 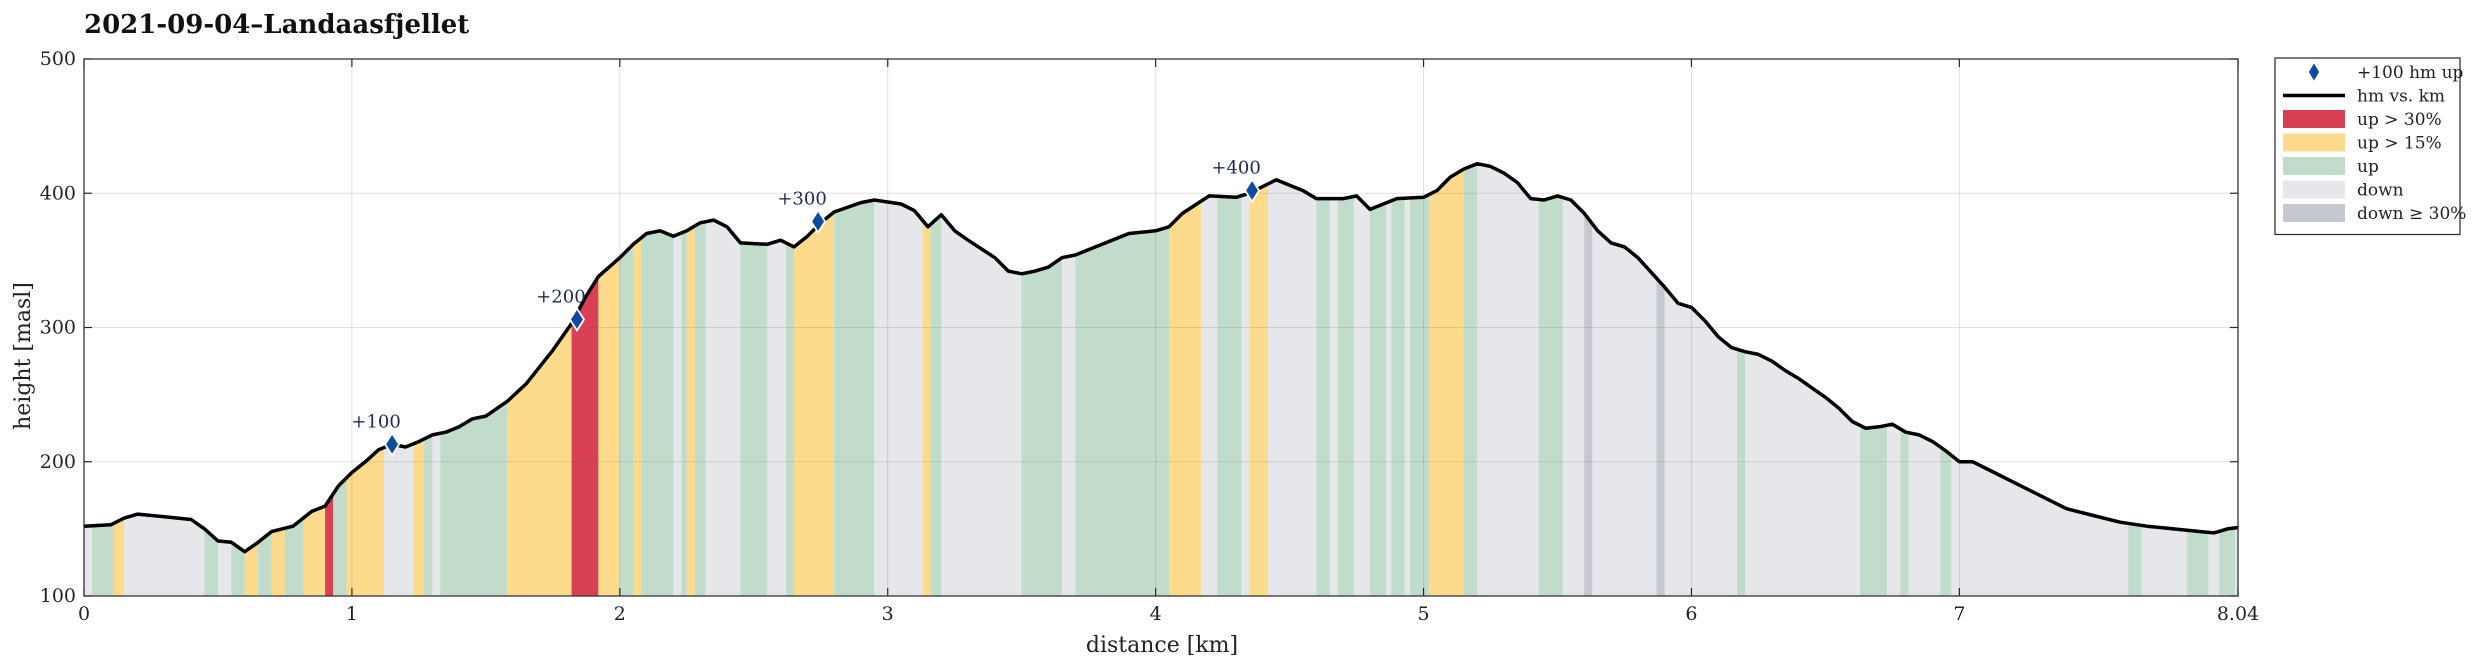 I want to click on legend-marker-swatch, so click(x=2314, y=72).